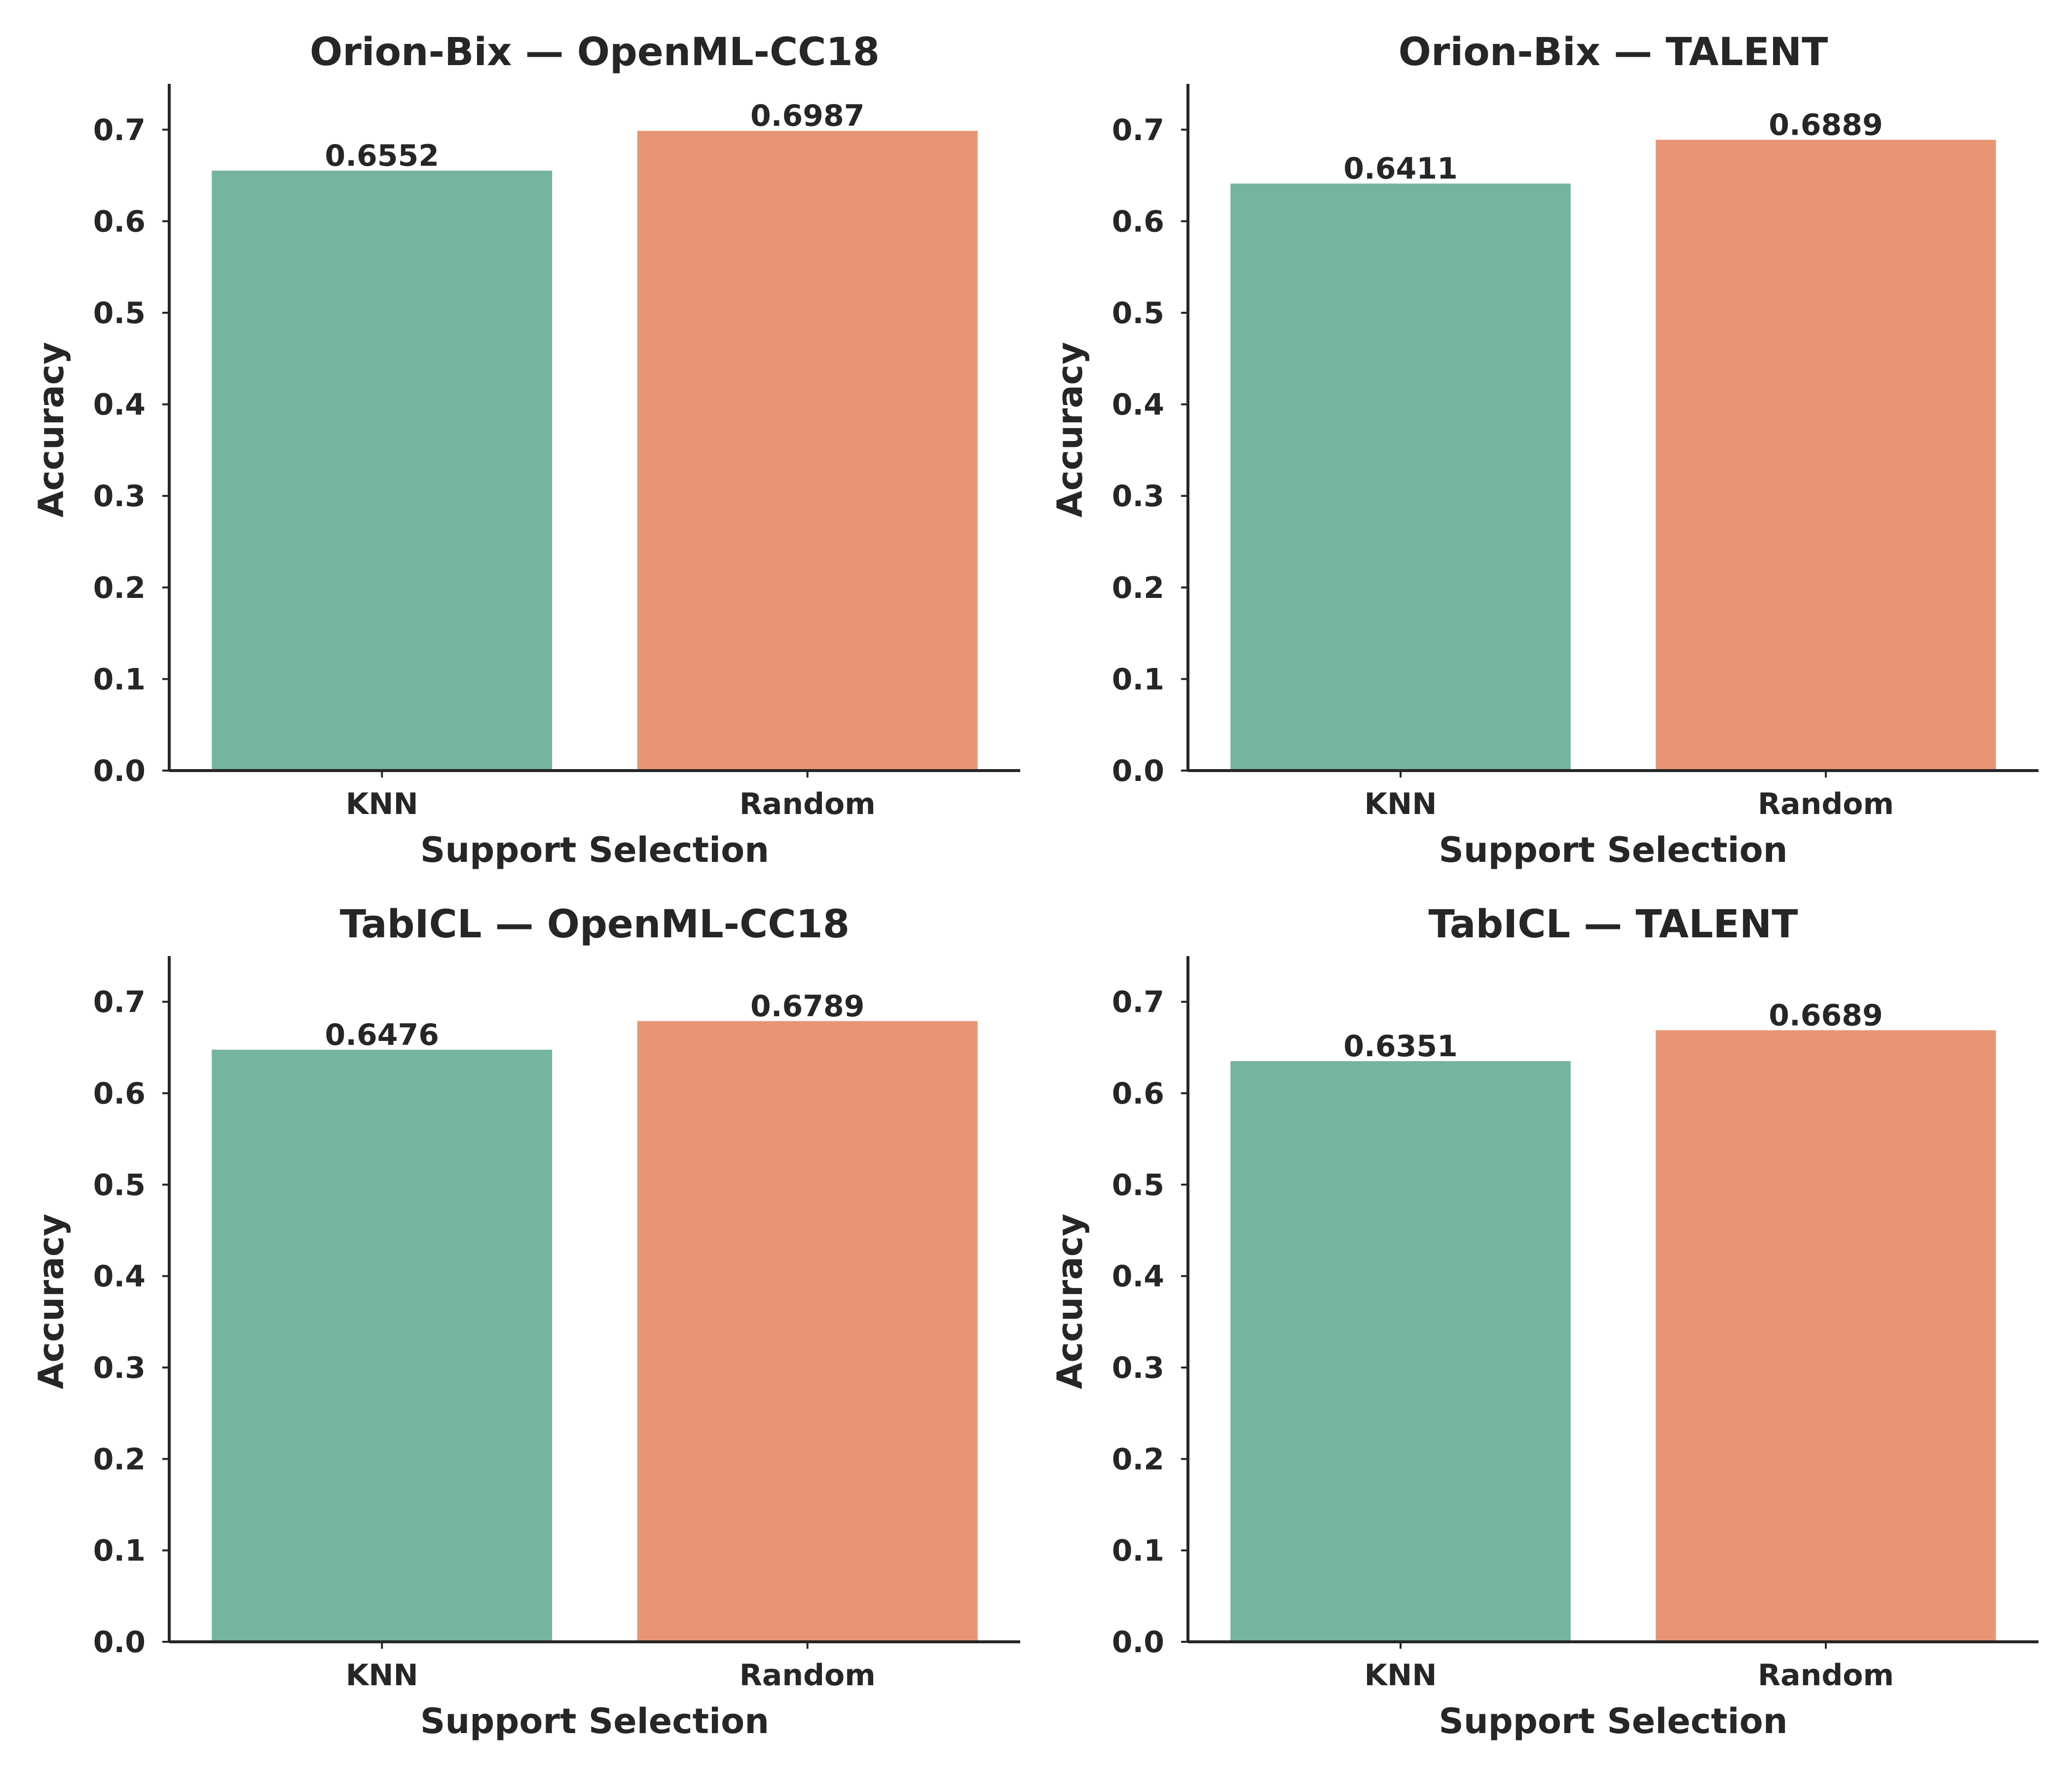  Describe the element at coordinates (595, 52) in the screenshot. I see `chart-title: Orion-Bix — OpenML-CC18` at that location.